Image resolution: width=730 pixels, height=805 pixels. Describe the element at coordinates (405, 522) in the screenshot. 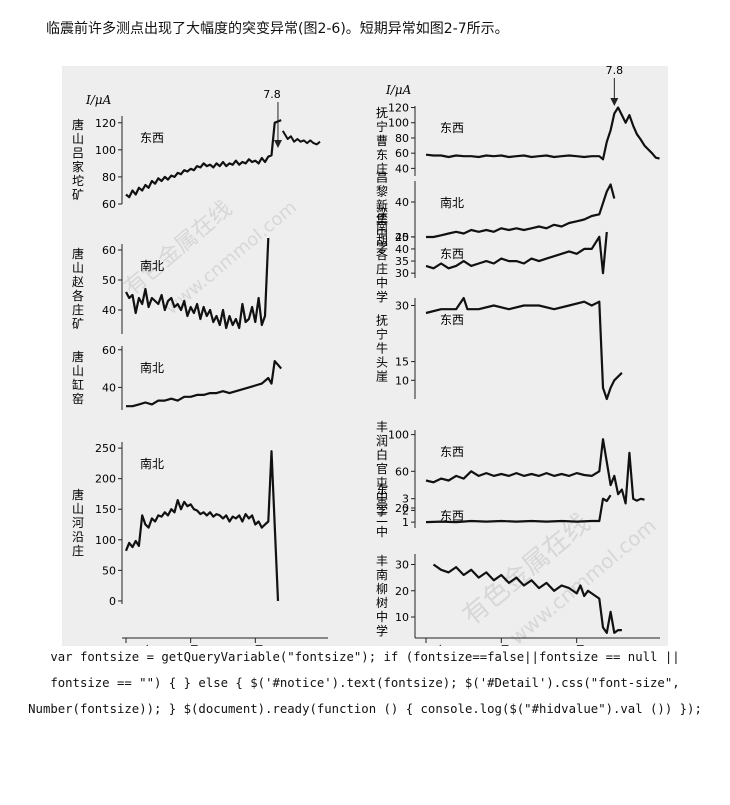

I see `y-tick-label: 1` at that location.